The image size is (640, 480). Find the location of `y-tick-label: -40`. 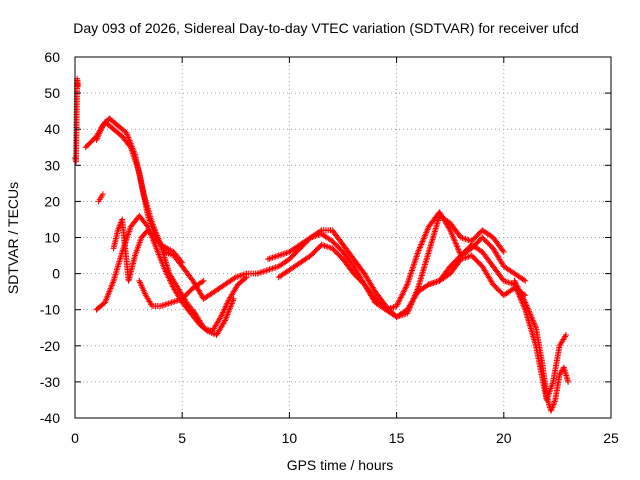

y-tick-label: -40 is located at coordinates (50, 418).